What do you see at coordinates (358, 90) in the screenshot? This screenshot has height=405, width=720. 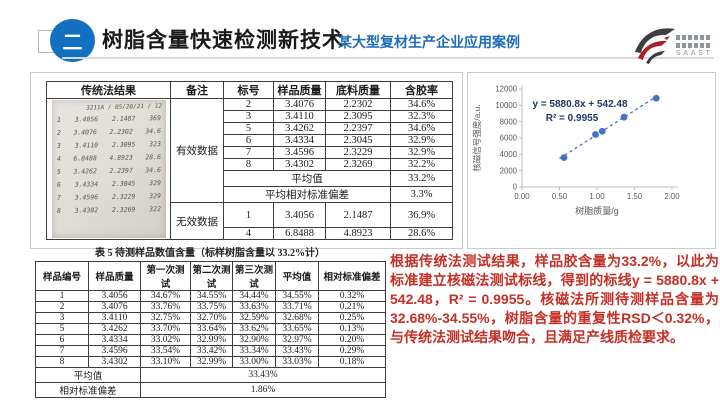 I see `column-header: 底料质量` at bounding box center [358, 90].